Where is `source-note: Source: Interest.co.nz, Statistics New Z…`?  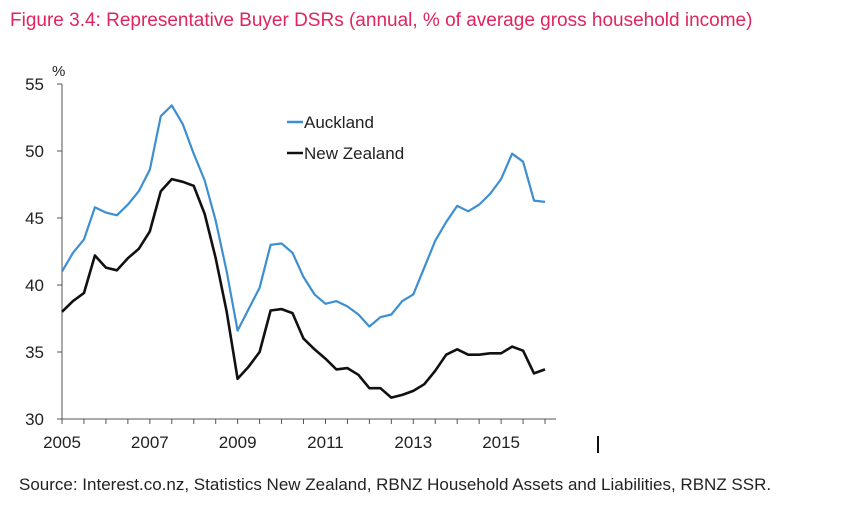 source-note: Source: Interest.co.nz, Statistics New Z… is located at coordinates (395, 484).